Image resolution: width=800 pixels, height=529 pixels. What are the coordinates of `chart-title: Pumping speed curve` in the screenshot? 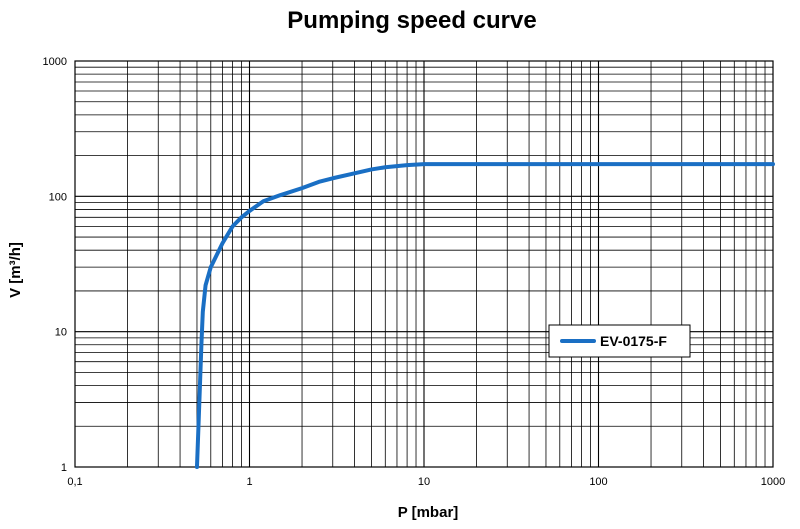 It's located at (411, 20).